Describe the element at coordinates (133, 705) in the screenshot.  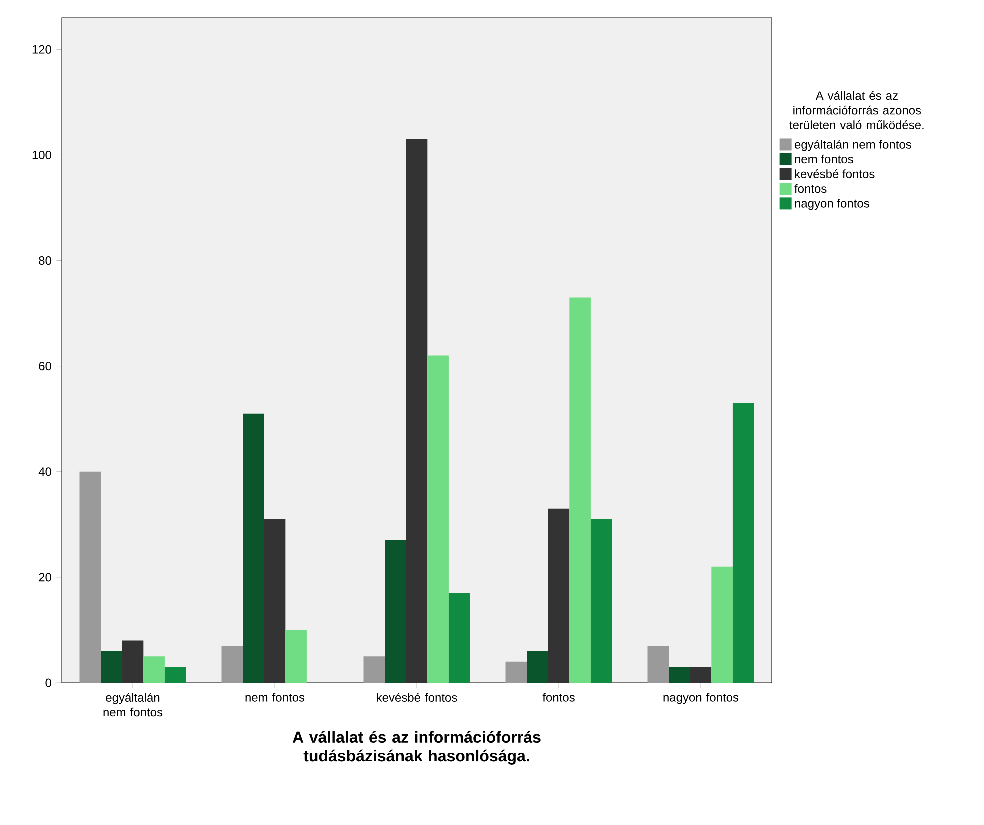
I see `x-tick-label: egyáltalán nem fontos` at that location.